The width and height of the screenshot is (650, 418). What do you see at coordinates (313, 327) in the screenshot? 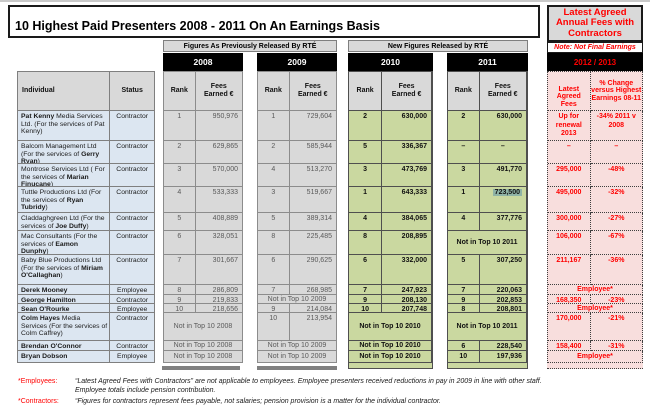
I see `fees-cell: 213,954` at bounding box center [313, 327].